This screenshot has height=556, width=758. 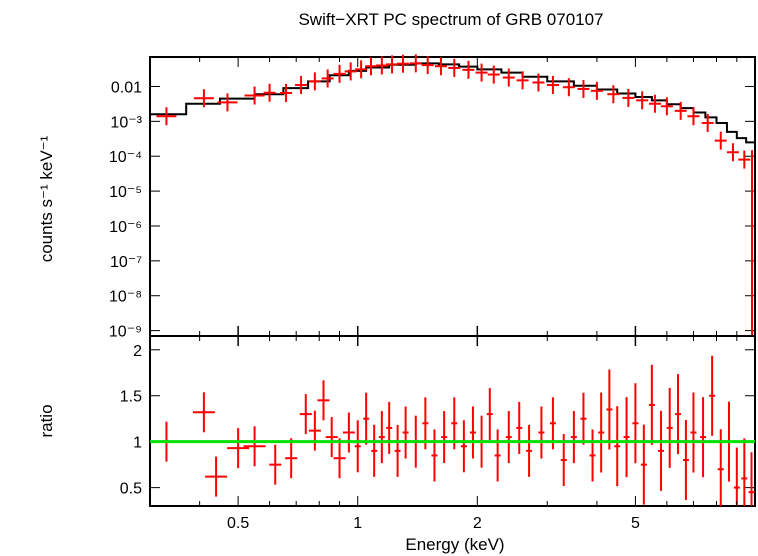 What do you see at coordinates (125, 227) in the screenshot?
I see `upper-y-tick-label: 10⁻⁶` at bounding box center [125, 227].